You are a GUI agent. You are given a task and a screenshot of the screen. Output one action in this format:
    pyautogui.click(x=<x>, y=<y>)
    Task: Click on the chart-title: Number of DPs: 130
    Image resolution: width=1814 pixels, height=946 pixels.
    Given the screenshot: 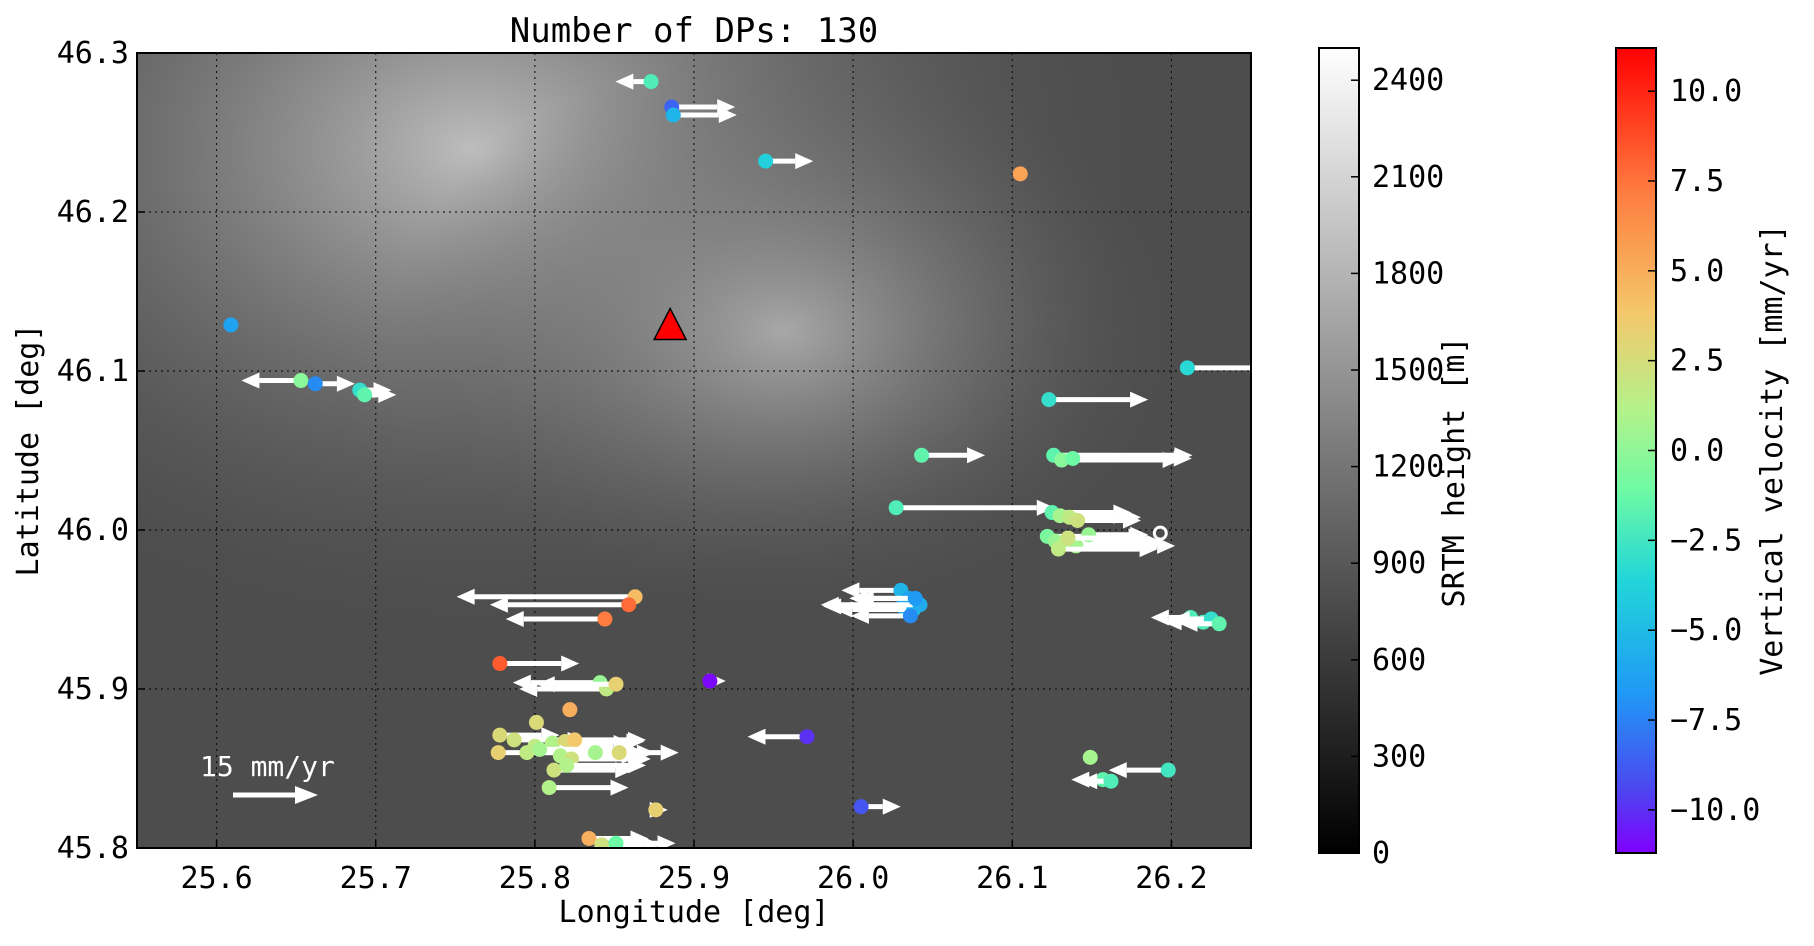 What is the action you would take?
    pyautogui.click(x=694, y=31)
    